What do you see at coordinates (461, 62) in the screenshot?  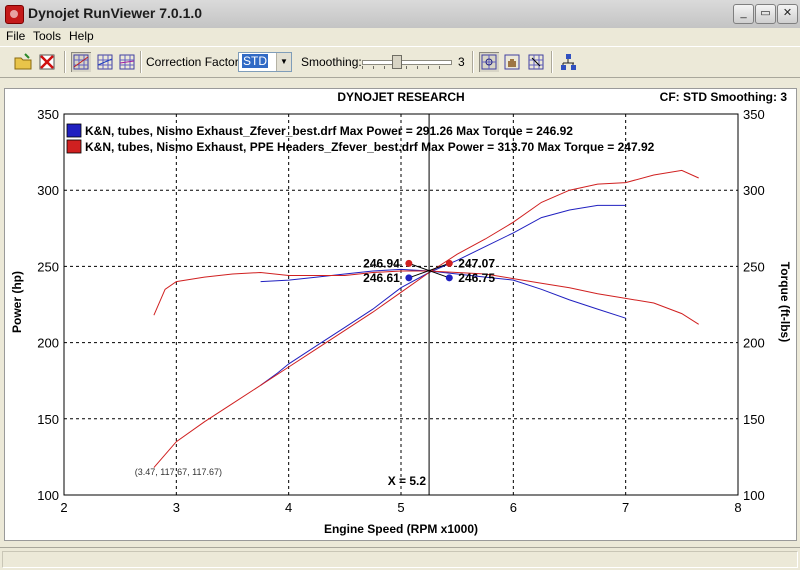 I see `smoothing-value: 3` at bounding box center [461, 62].